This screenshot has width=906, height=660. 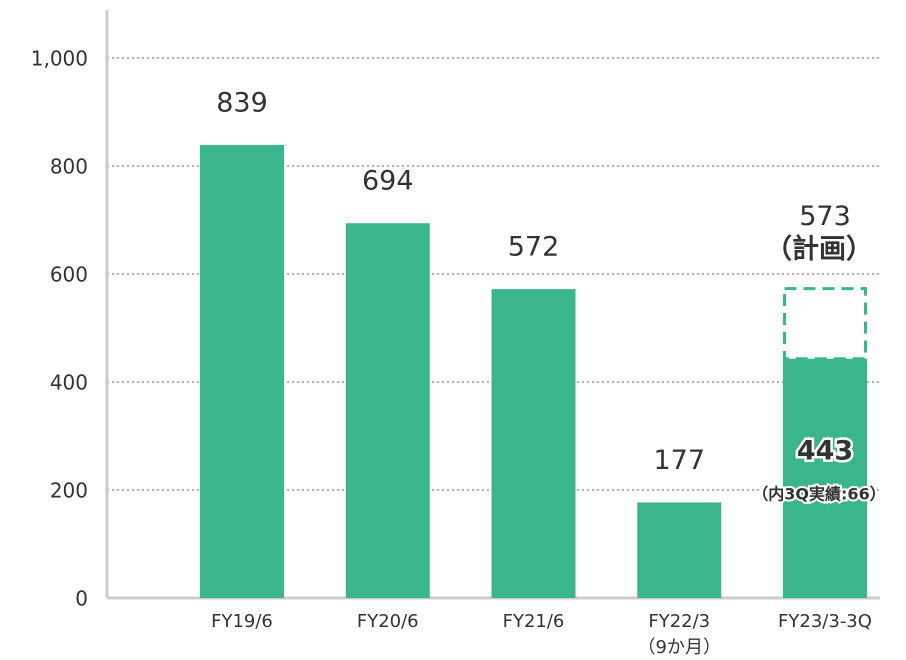 I want to click on x-tick-label: FY21/6, so click(x=534, y=621).